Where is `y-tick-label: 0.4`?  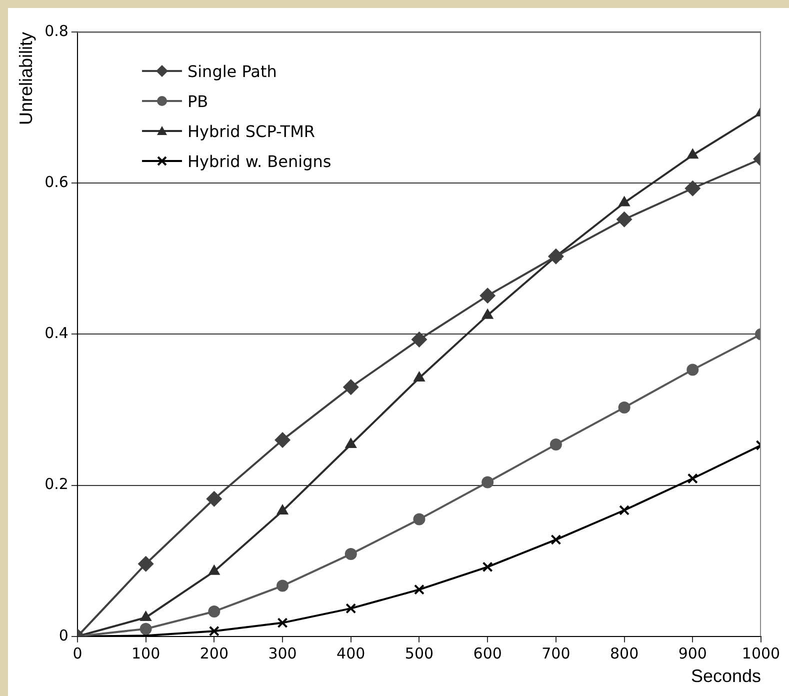
y-tick-label: 0.4 is located at coordinates (56, 333).